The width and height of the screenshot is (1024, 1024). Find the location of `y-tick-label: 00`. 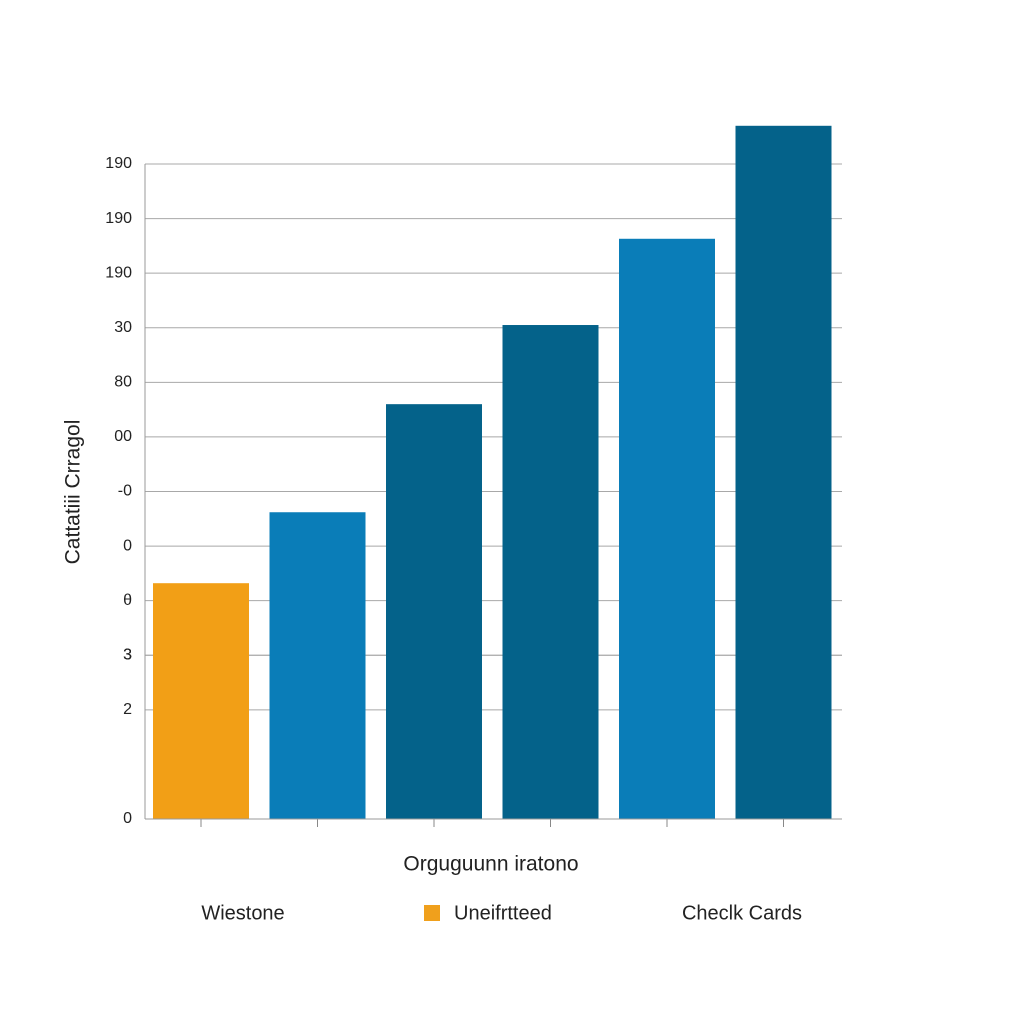

y-tick-label: 00 is located at coordinates (123, 436).